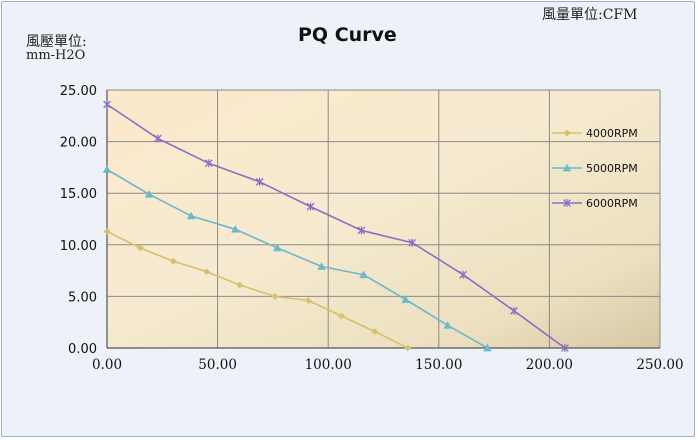 The image size is (698, 440). What do you see at coordinates (56, 55) in the screenshot?
I see `y-unit-value: mm-H2O` at bounding box center [56, 55].